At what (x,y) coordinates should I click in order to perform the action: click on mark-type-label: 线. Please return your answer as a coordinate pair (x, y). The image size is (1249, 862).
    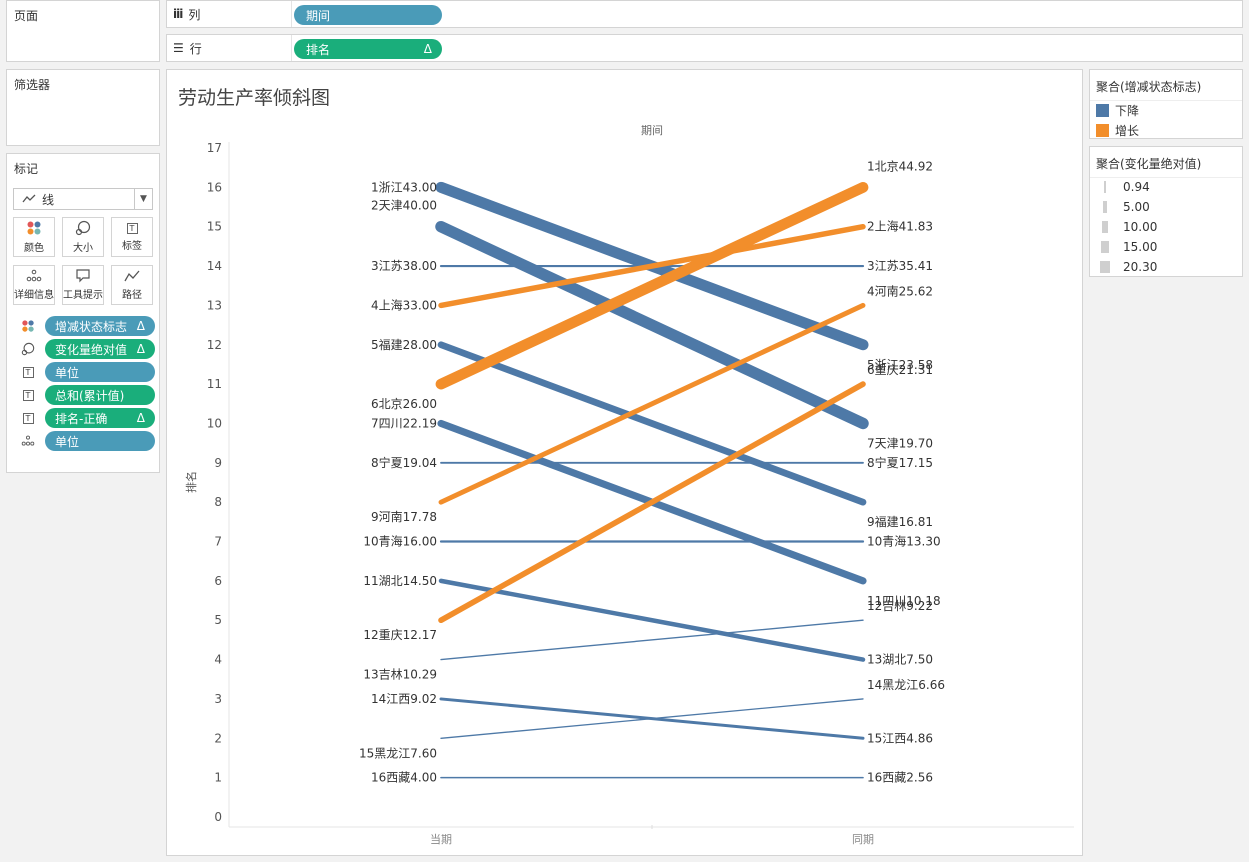
    Looking at the image, I should click on (48, 199).